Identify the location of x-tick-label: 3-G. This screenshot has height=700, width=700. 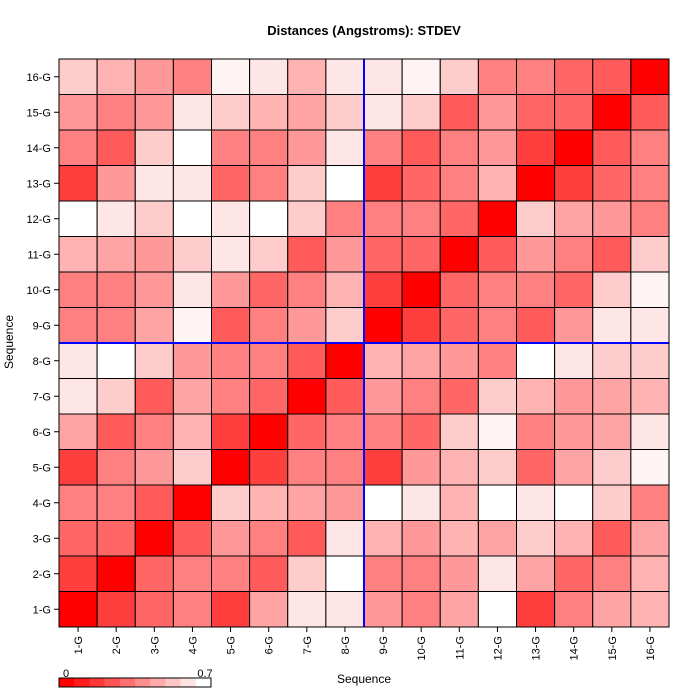
(155, 645).